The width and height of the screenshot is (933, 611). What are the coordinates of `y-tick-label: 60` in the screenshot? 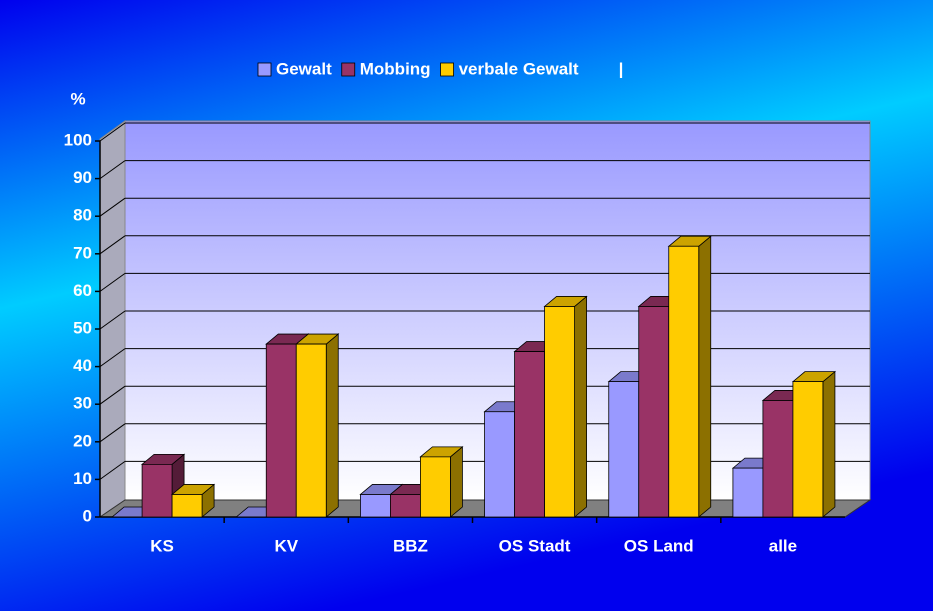 It's located at (82, 290).